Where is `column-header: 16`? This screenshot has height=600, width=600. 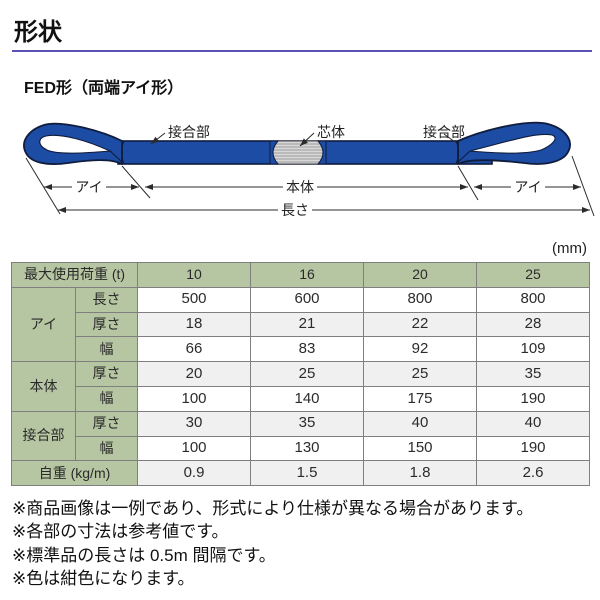 column-header: 16 is located at coordinates (307, 275).